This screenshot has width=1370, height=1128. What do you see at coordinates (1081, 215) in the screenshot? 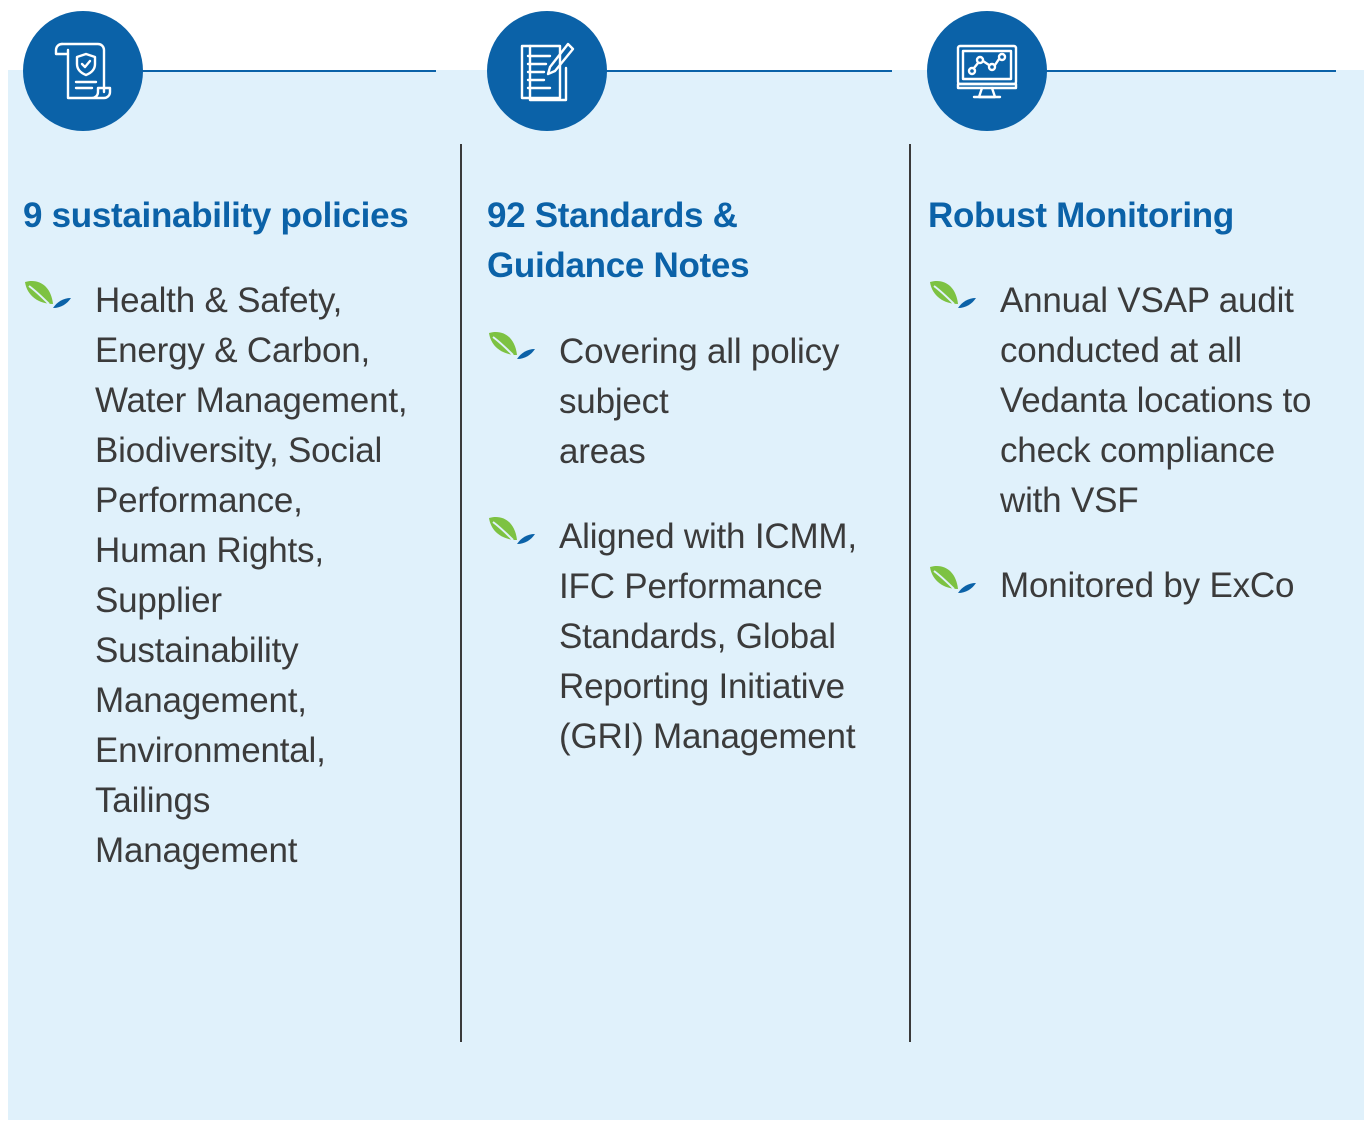
I see `monitoring-heading: Robust Monitoring` at bounding box center [1081, 215].